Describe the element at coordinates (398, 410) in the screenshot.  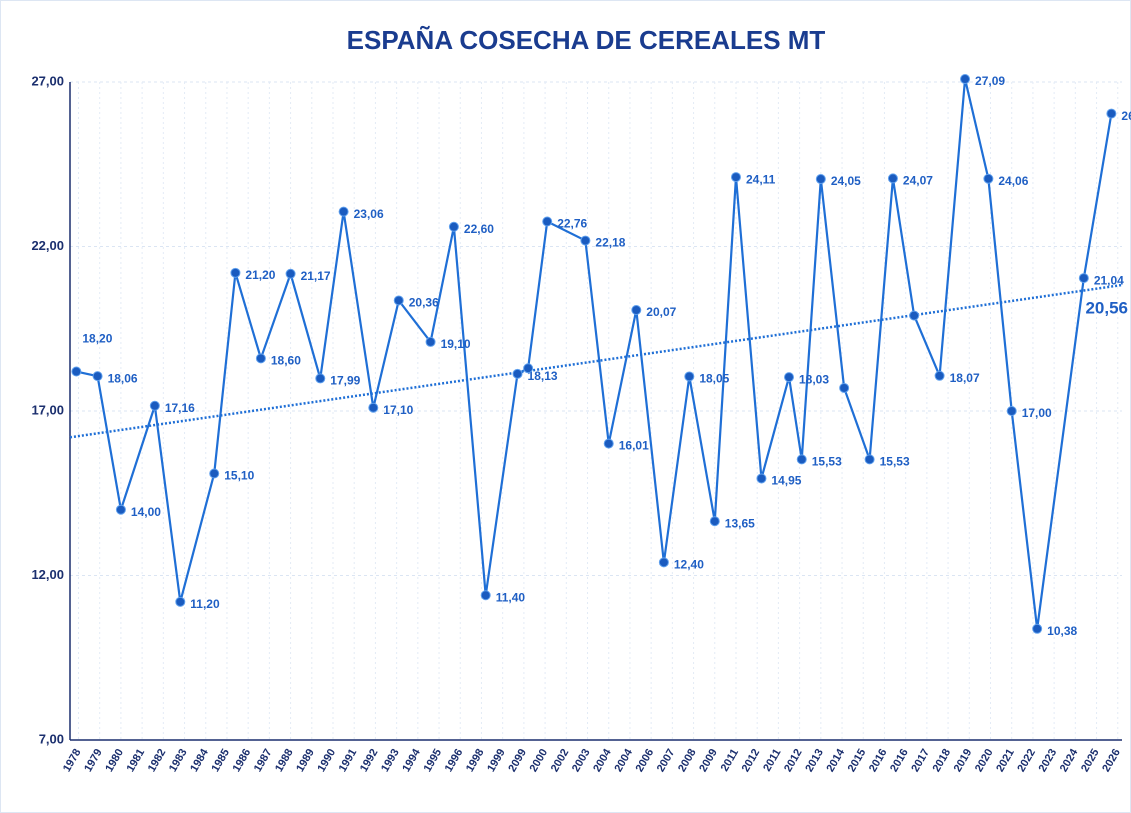
I see `data-label: 17,10` at that location.